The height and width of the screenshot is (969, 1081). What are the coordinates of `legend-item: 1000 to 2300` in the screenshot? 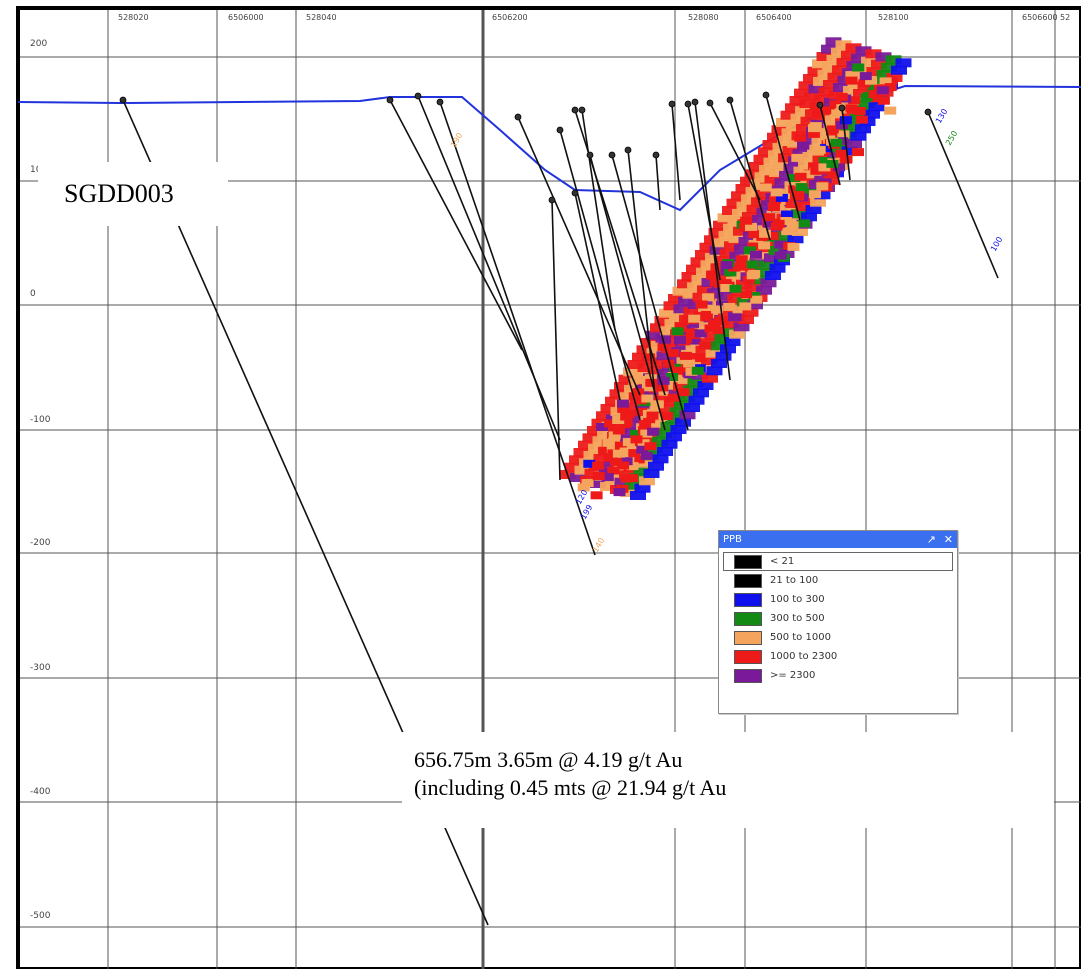 It's located at (838, 656).